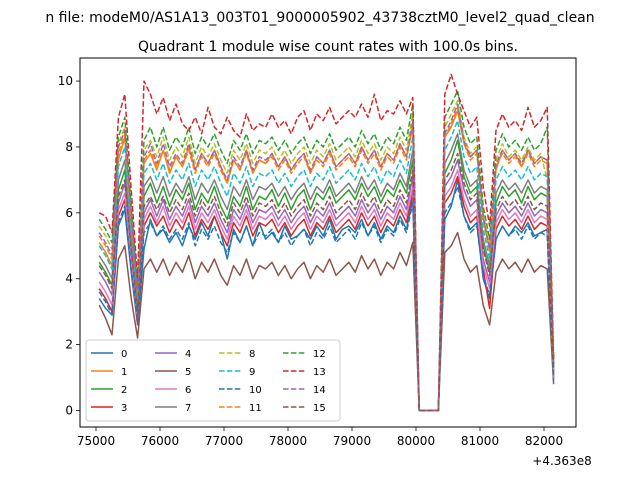 Image resolution: width=640 pixels, height=484 pixels. What do you see at coordinates (109, 372) in the screenshot?
I see `legend-item-1: 1` at bounding box center [109, 372].